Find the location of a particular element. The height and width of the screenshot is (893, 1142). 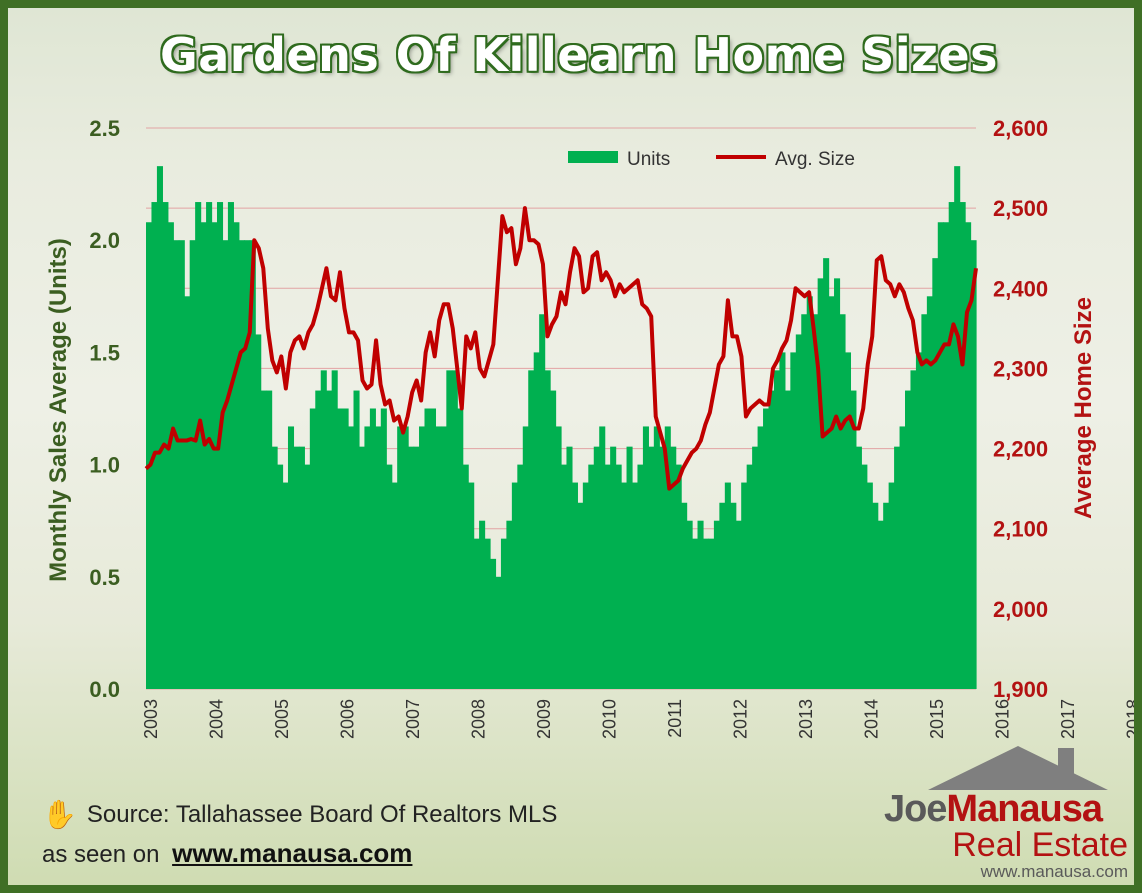

y-tick-right: 1,900 is located at coordinates (1020, 689).